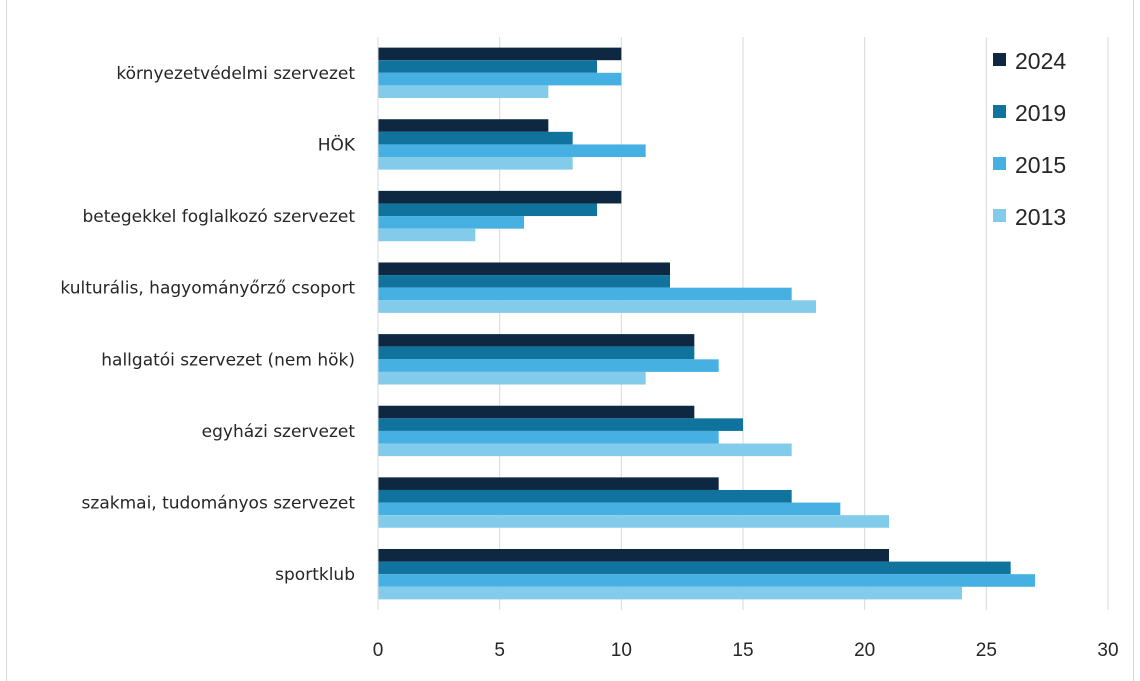 This screenshot has width=1140, height=681. What do you see at coordinates (219, 217) in the screenshot?
I see `category-label: betegekkel foglalkozó szervezet` at bounding box center [219, 217].